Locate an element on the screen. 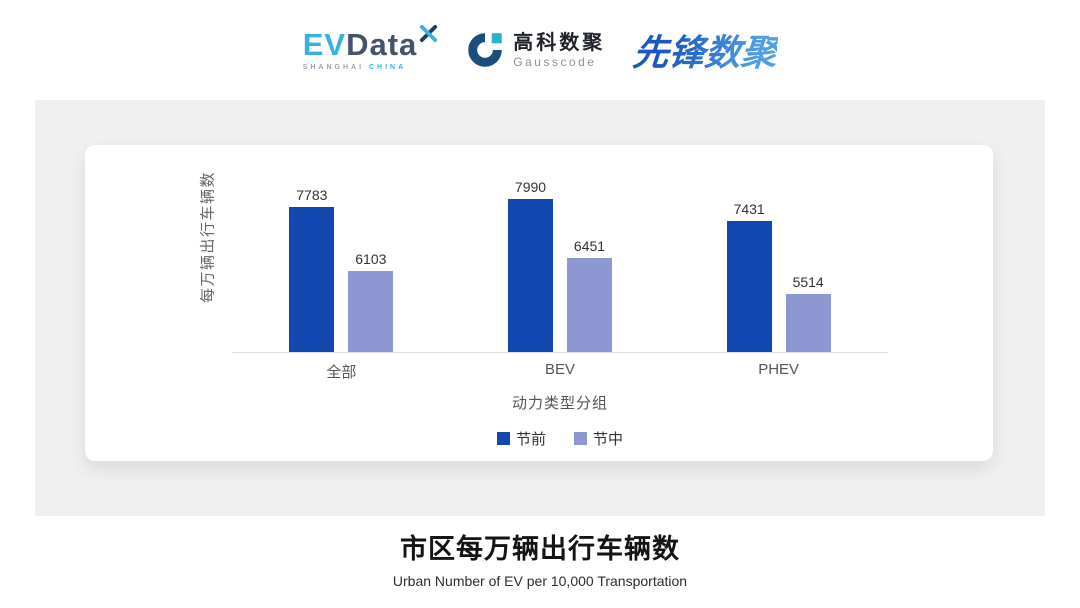  category-label-PHEV: PHEV is located at coordinates (779, 369).